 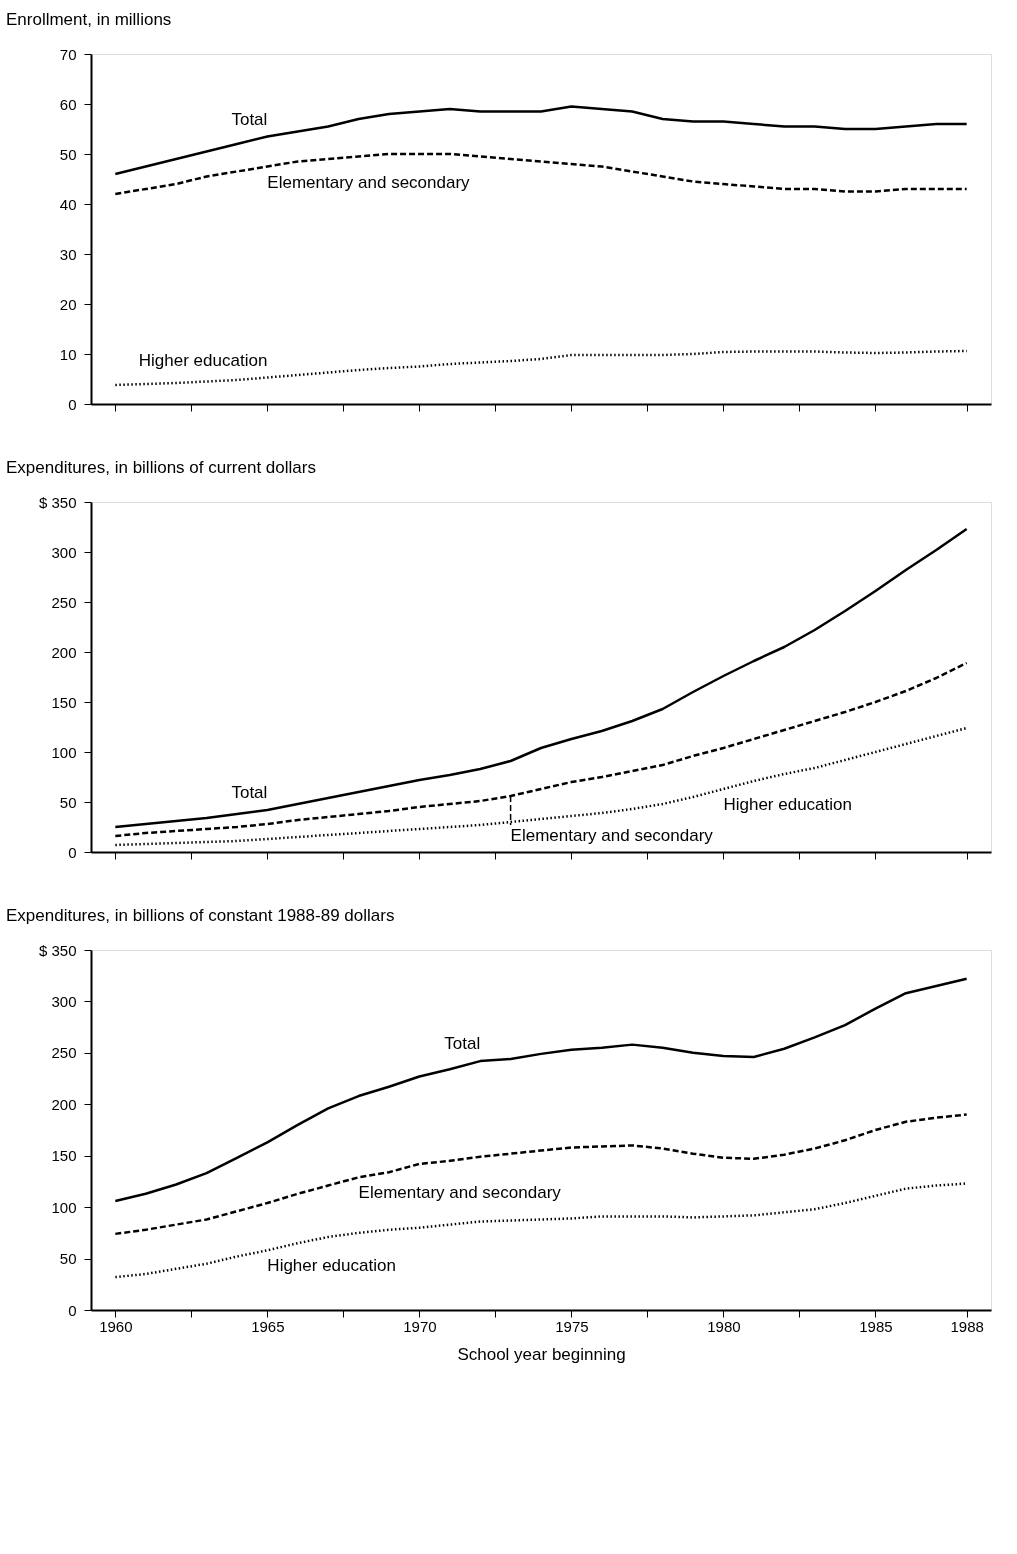 I want to click on legend-label: Elementary and secondary, so click(x=612, y=835).